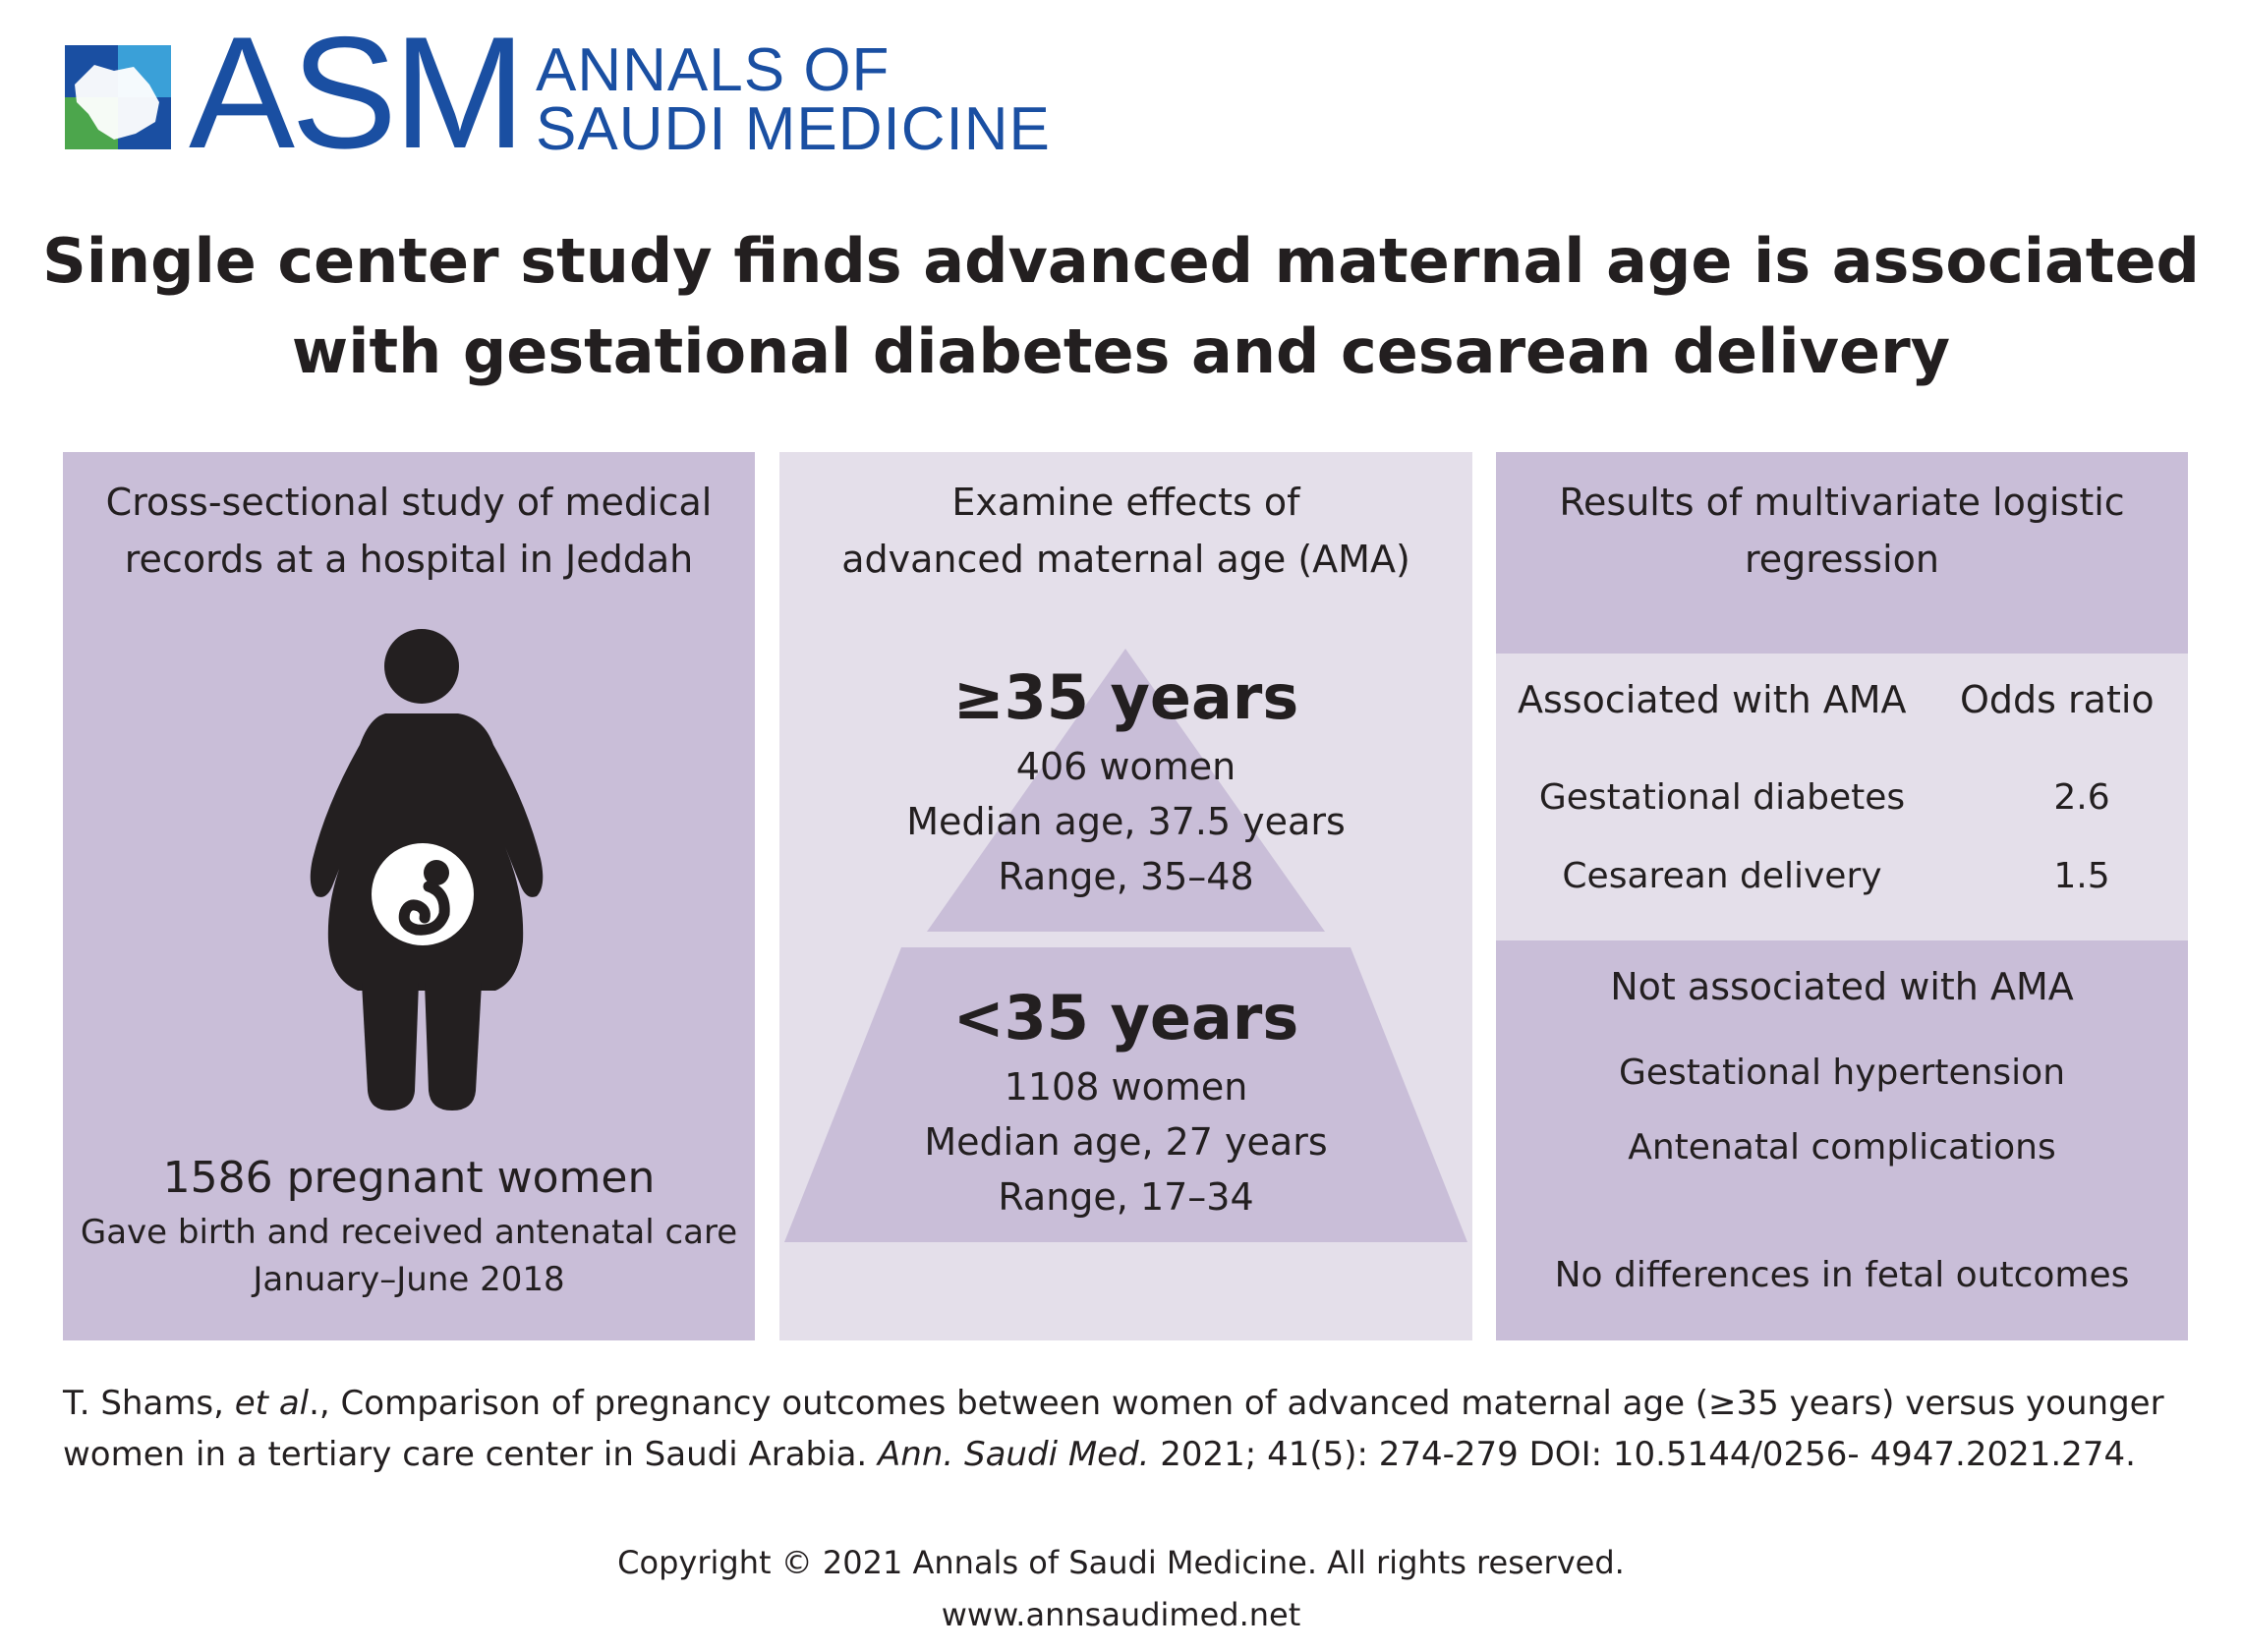 Image resolution: width=2242 pixels, height=1652 pixels. Describe the element at coordinates (1712, 699) in the screenshot. I see `column-header-associated: Associated with AMA` at that location.